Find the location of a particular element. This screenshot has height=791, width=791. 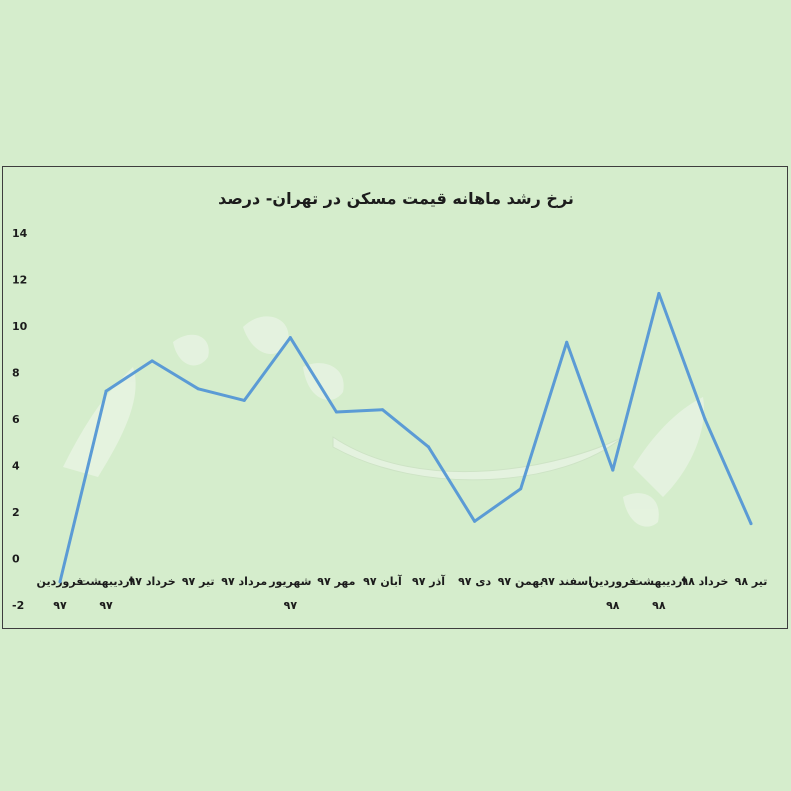

x-tick-label: خرداد ۹۸ is located at coordinates (704, 581).